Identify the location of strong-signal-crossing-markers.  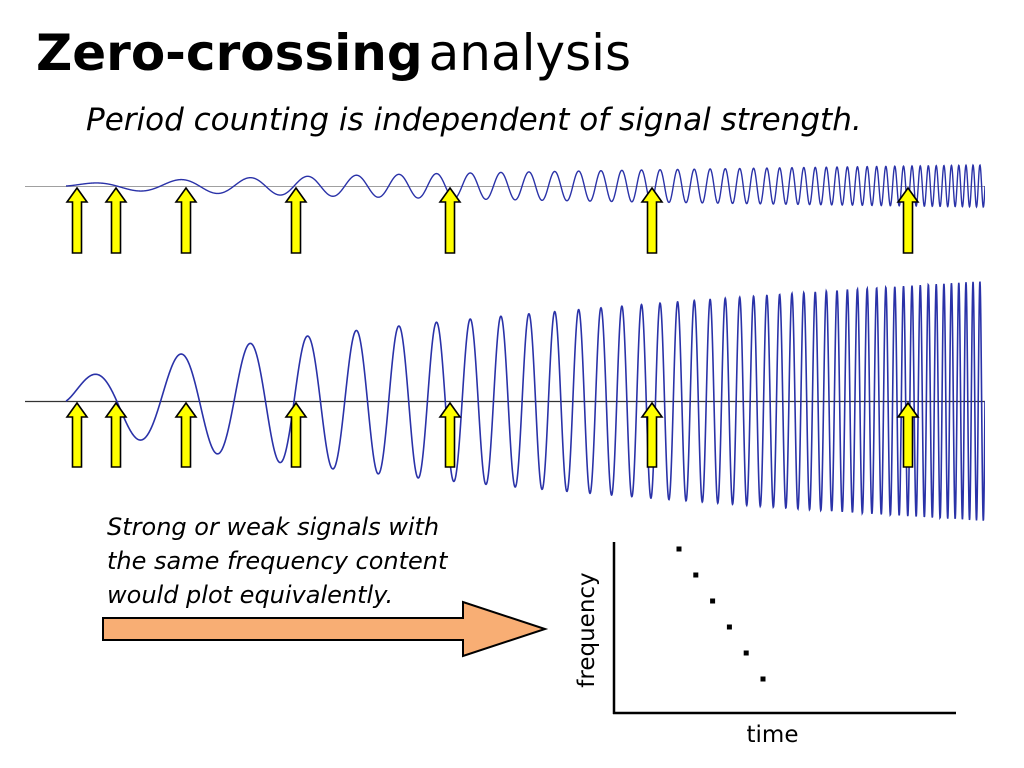
(492, 434).